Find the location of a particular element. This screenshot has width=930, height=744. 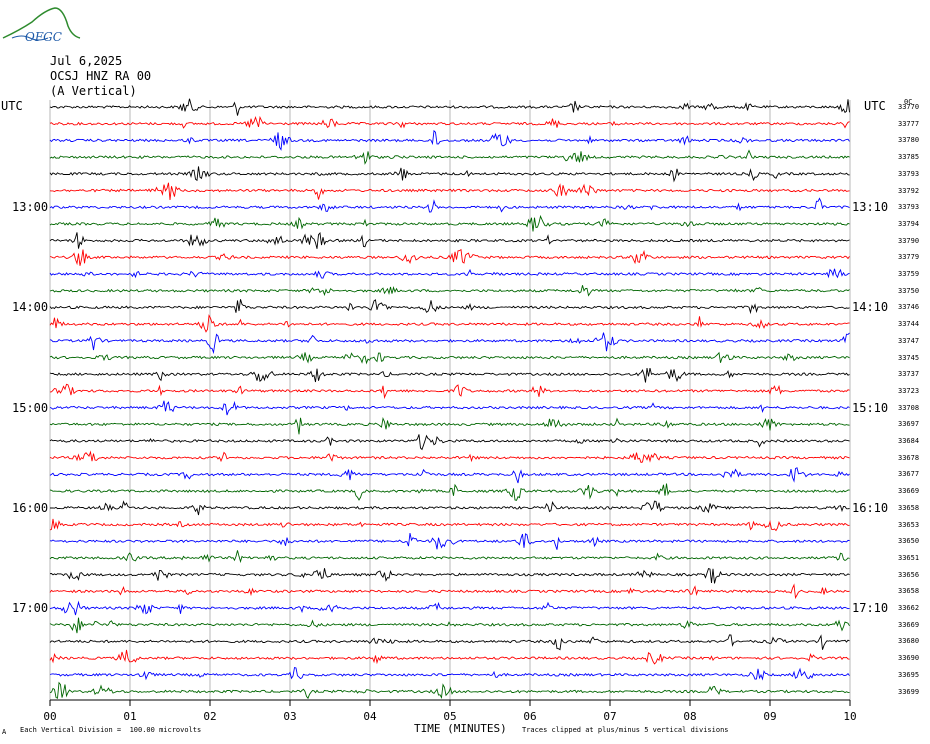

x-tick-label: 03 is located at coordinates (289, 716).